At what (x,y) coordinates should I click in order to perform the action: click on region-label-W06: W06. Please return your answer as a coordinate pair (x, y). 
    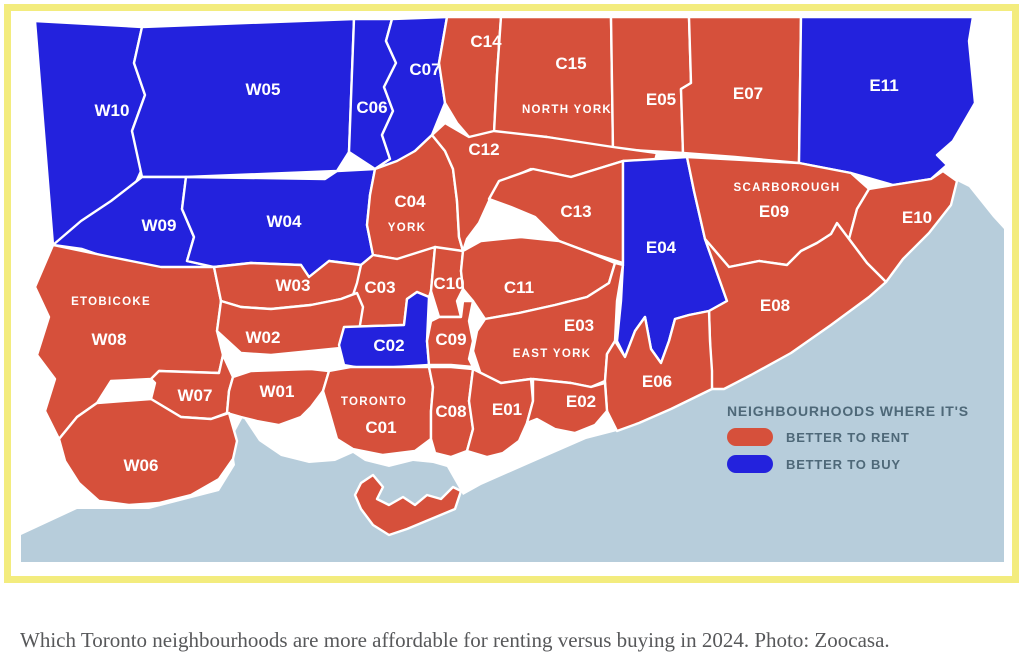
    Looking at the image, I should click on (141, 465).